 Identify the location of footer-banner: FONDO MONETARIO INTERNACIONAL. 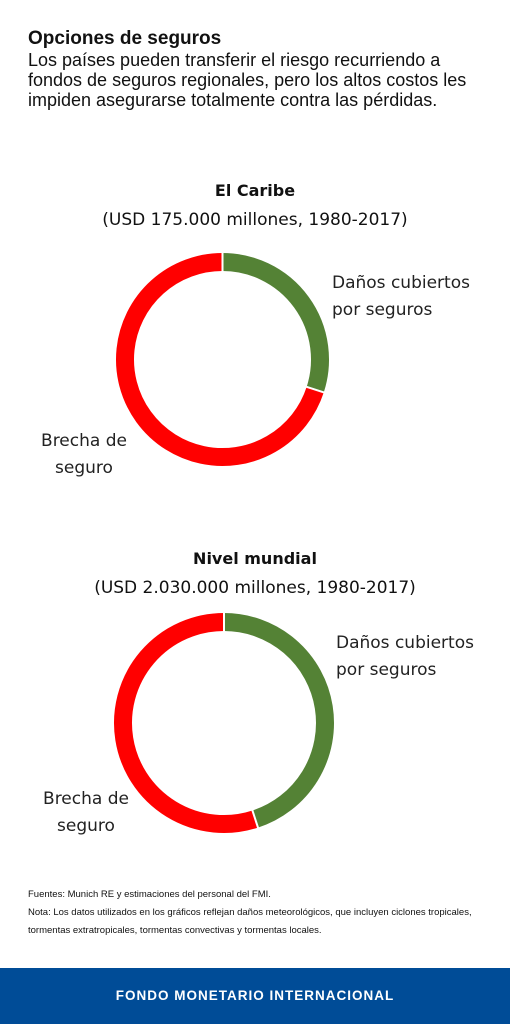
(255, 996).